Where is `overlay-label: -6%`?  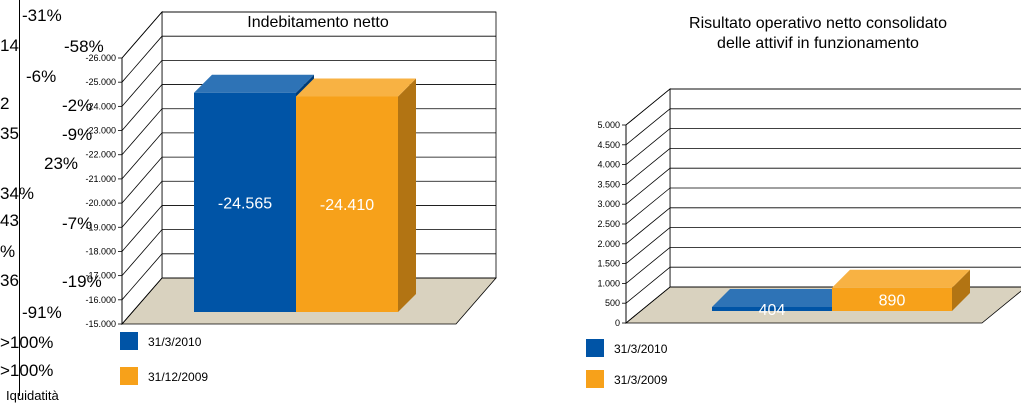
overlay-label: -6% is located at coordinates (41, 76).